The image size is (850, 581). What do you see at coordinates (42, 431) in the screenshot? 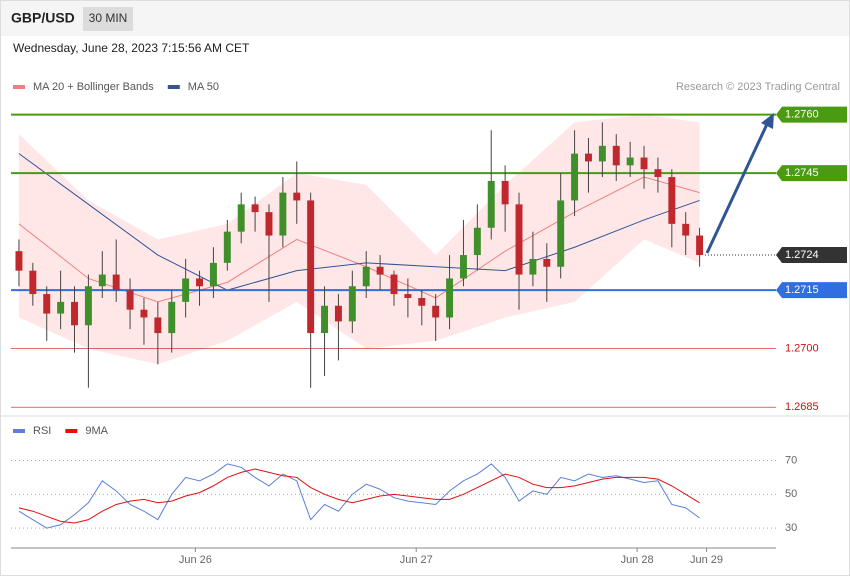
I see `legend-label: RSI` at bounding box center [42, 431].